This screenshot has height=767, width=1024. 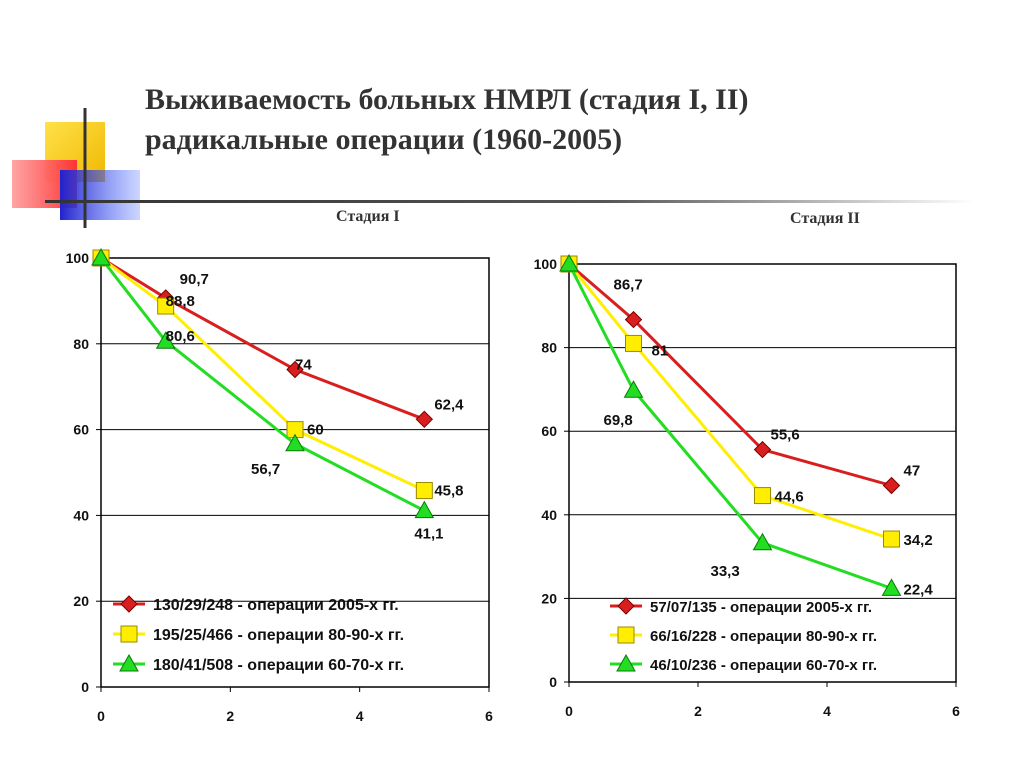 I want to click on panel-1-x-tick-label: 4, so click(x=360, y=716).